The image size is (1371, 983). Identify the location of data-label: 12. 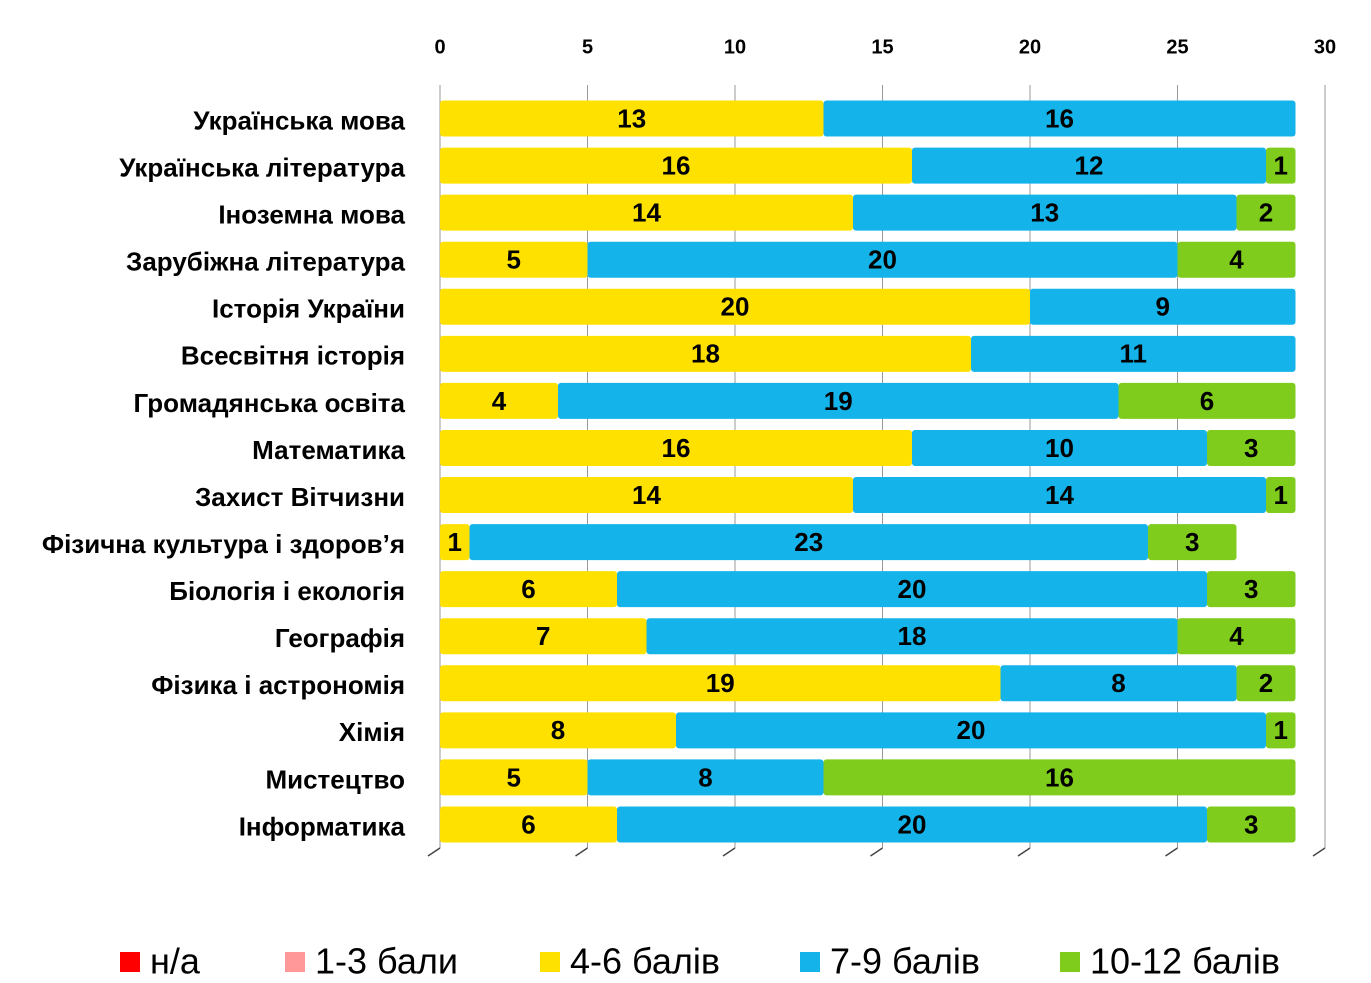
(1089, 165).